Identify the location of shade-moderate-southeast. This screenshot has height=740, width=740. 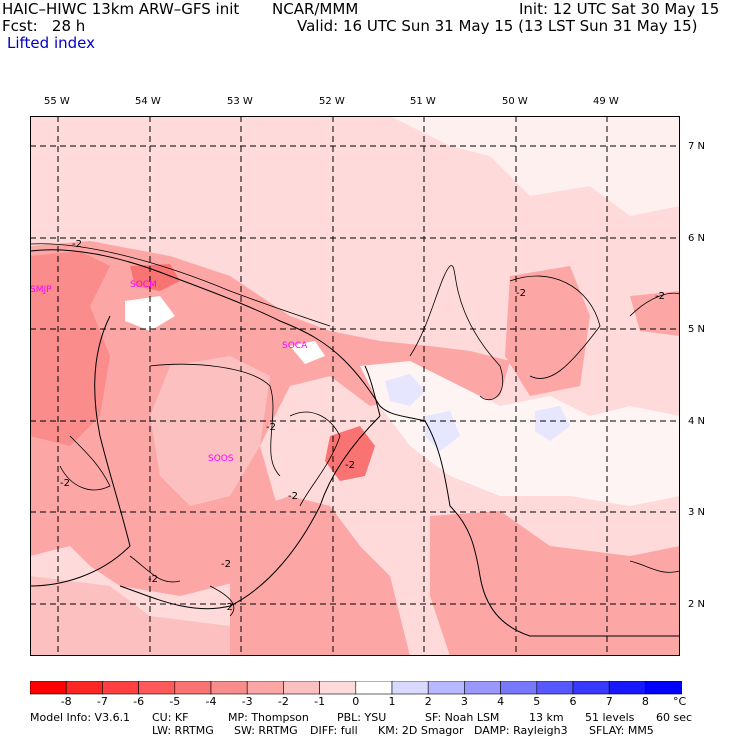
(555, 583).